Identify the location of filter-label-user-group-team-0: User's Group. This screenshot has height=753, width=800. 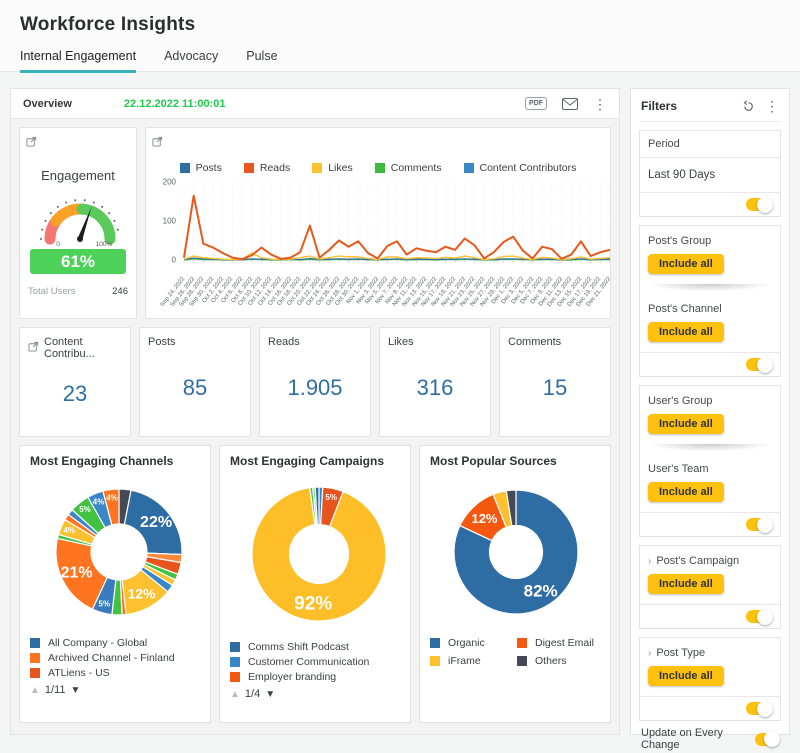
(710, 398).